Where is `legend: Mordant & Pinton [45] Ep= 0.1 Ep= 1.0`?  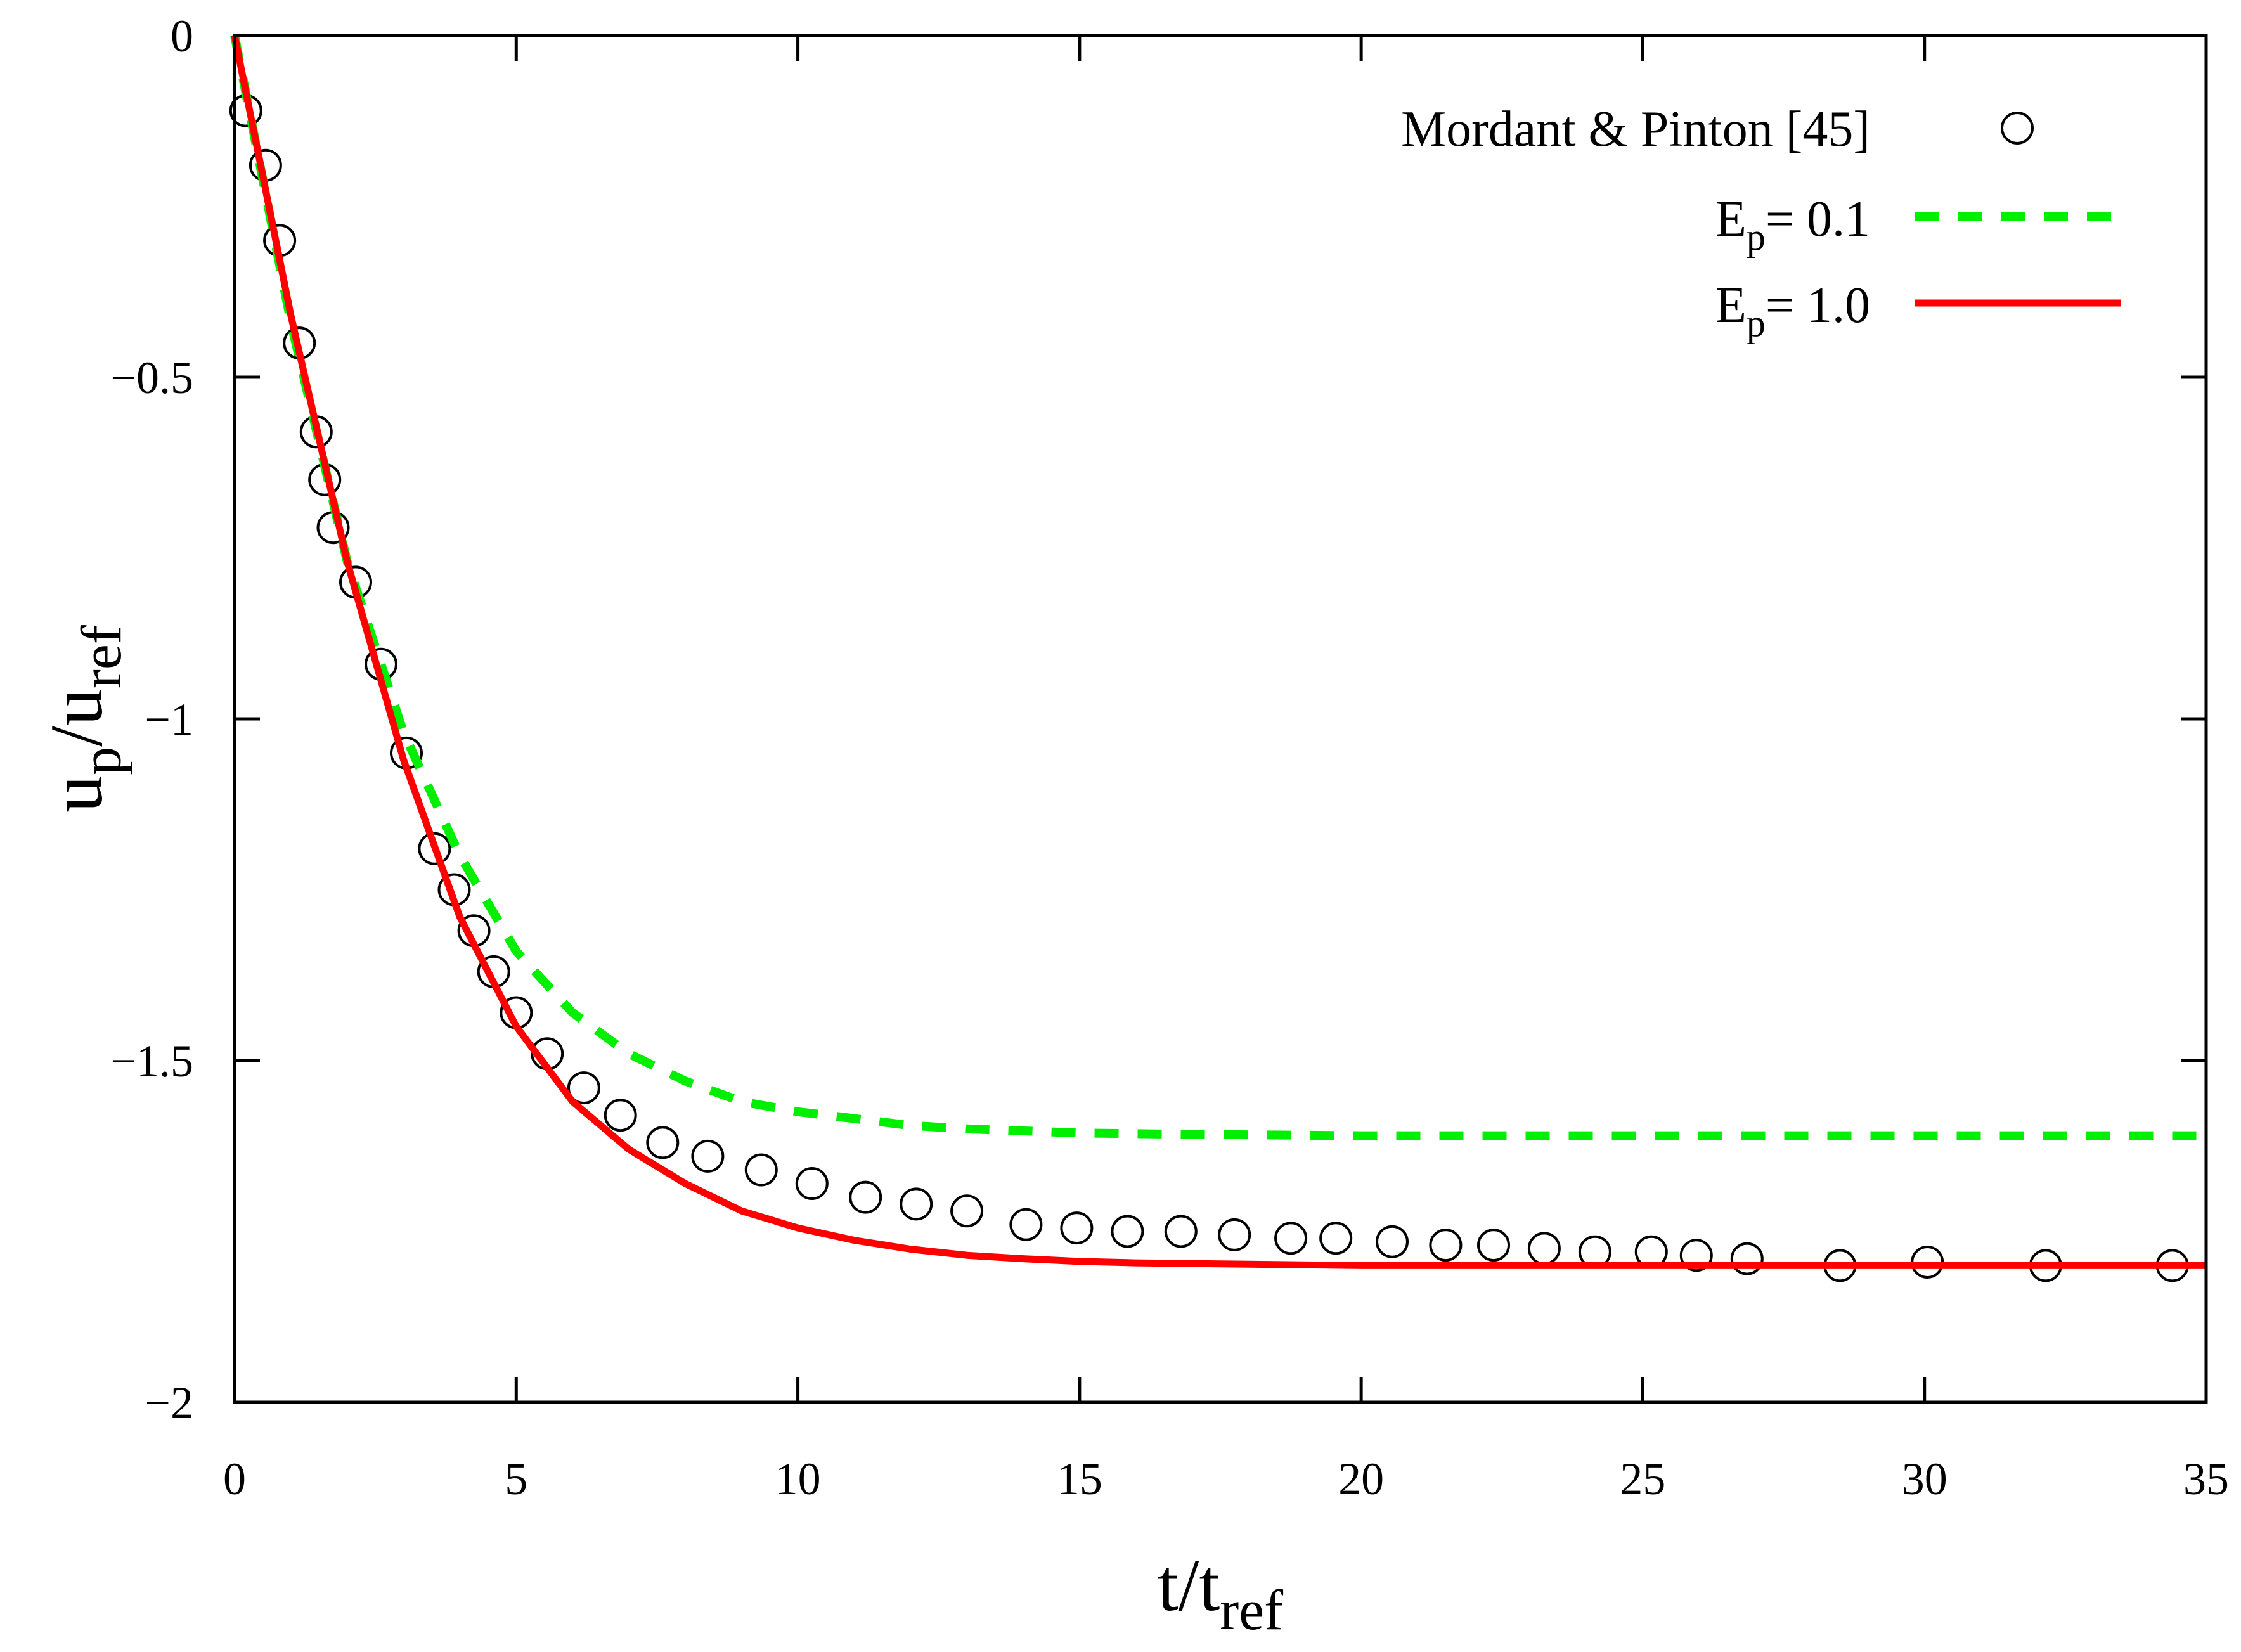
legend: Mordant & Pinton [45] Ep= 0.1 Ep= 1.0 is located at coordinates (1761, 222).